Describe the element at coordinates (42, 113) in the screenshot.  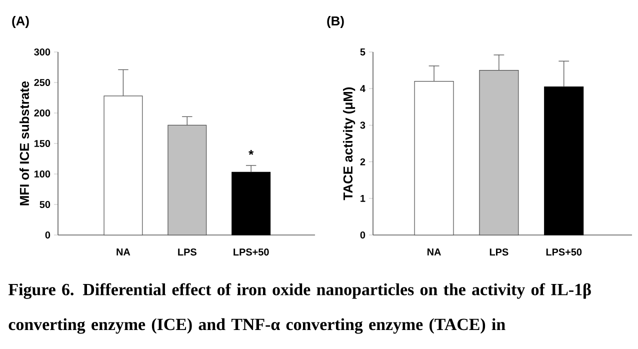
I see `y-tick-label: 200` at that location.